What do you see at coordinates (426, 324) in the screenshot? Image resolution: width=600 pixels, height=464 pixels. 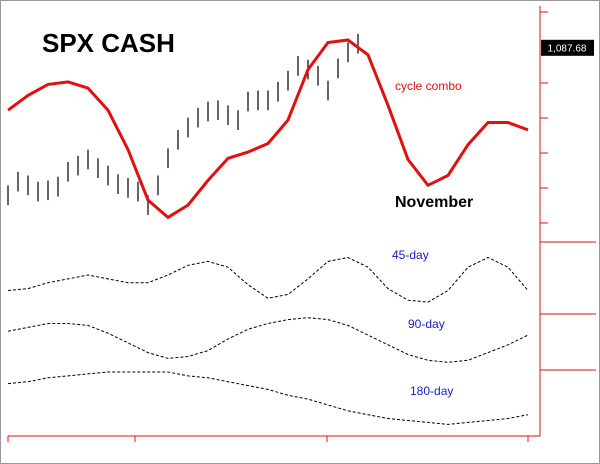 I see `series-label: 90-day` at bounding box center [426, 324].